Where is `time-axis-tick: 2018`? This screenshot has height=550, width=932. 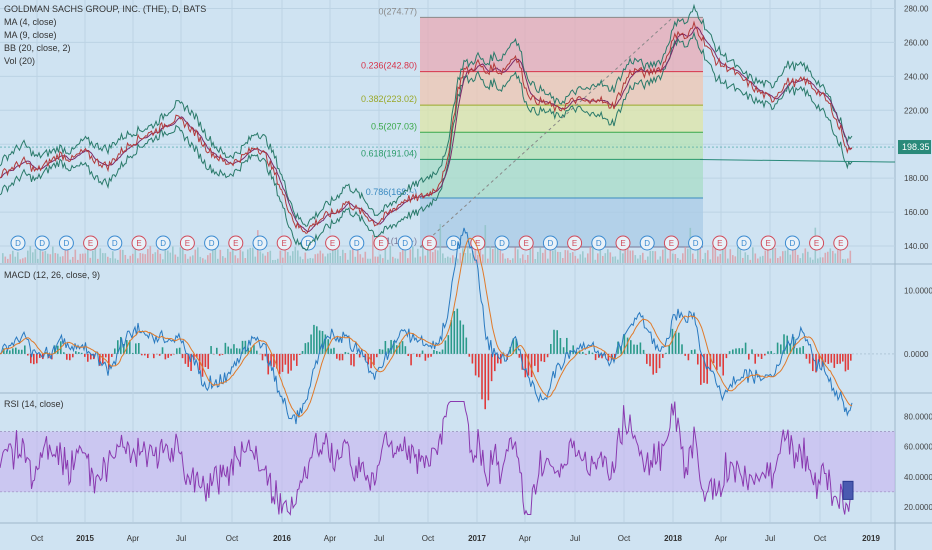
time-axis-tick: 2018 is located at coordinates (673, 538).